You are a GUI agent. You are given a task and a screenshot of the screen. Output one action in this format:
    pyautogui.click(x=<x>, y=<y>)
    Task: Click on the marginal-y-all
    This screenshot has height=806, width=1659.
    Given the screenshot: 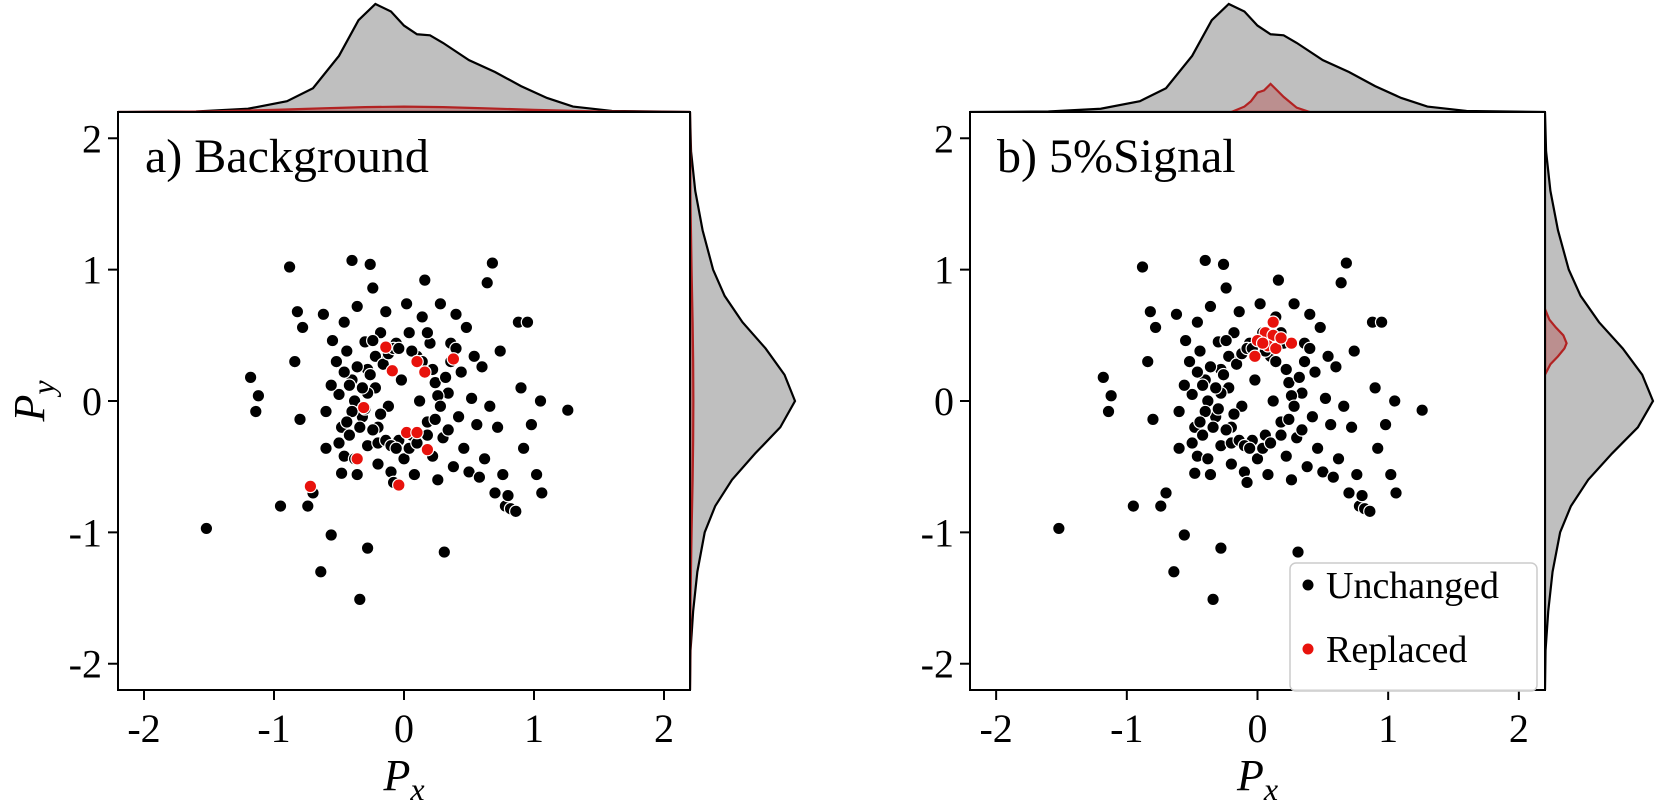 What is the action you would take?
    pyautogui.click(x=742, y=401)
    